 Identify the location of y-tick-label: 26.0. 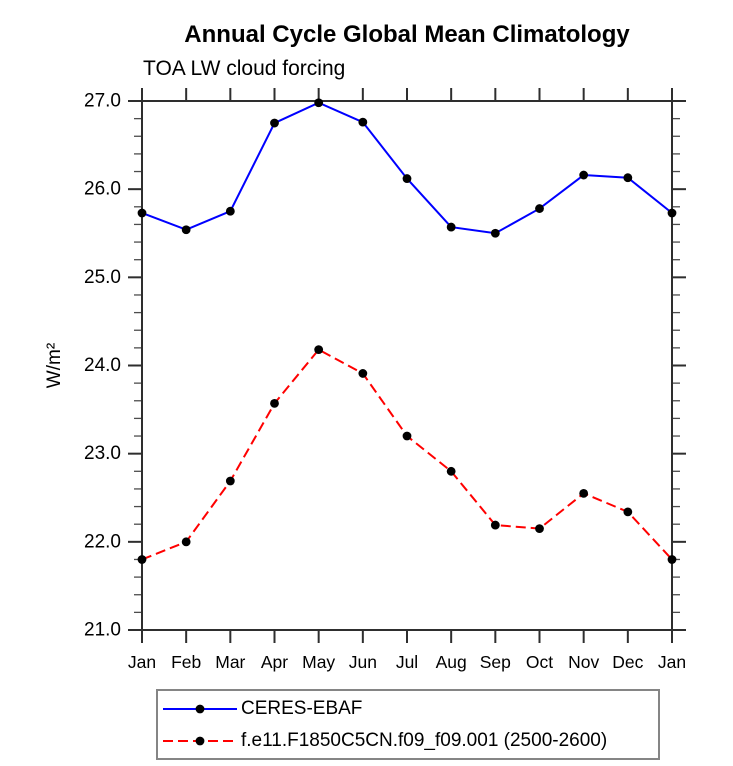
(102, 189).